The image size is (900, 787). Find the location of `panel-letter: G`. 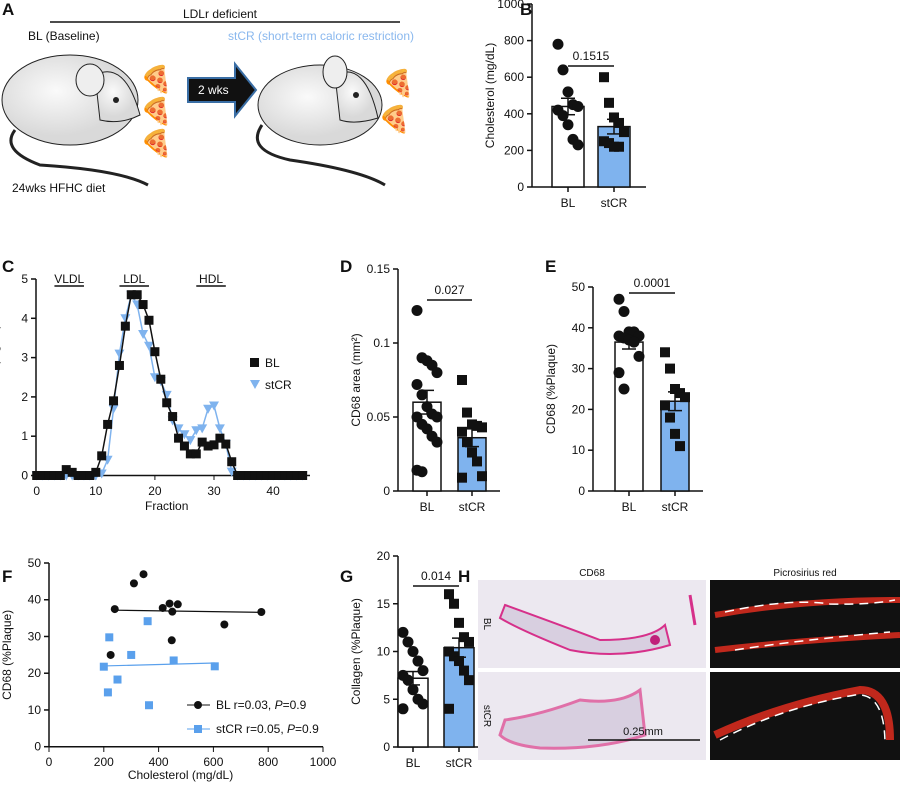

panel-letter: G is located at coordinates (346, 576).